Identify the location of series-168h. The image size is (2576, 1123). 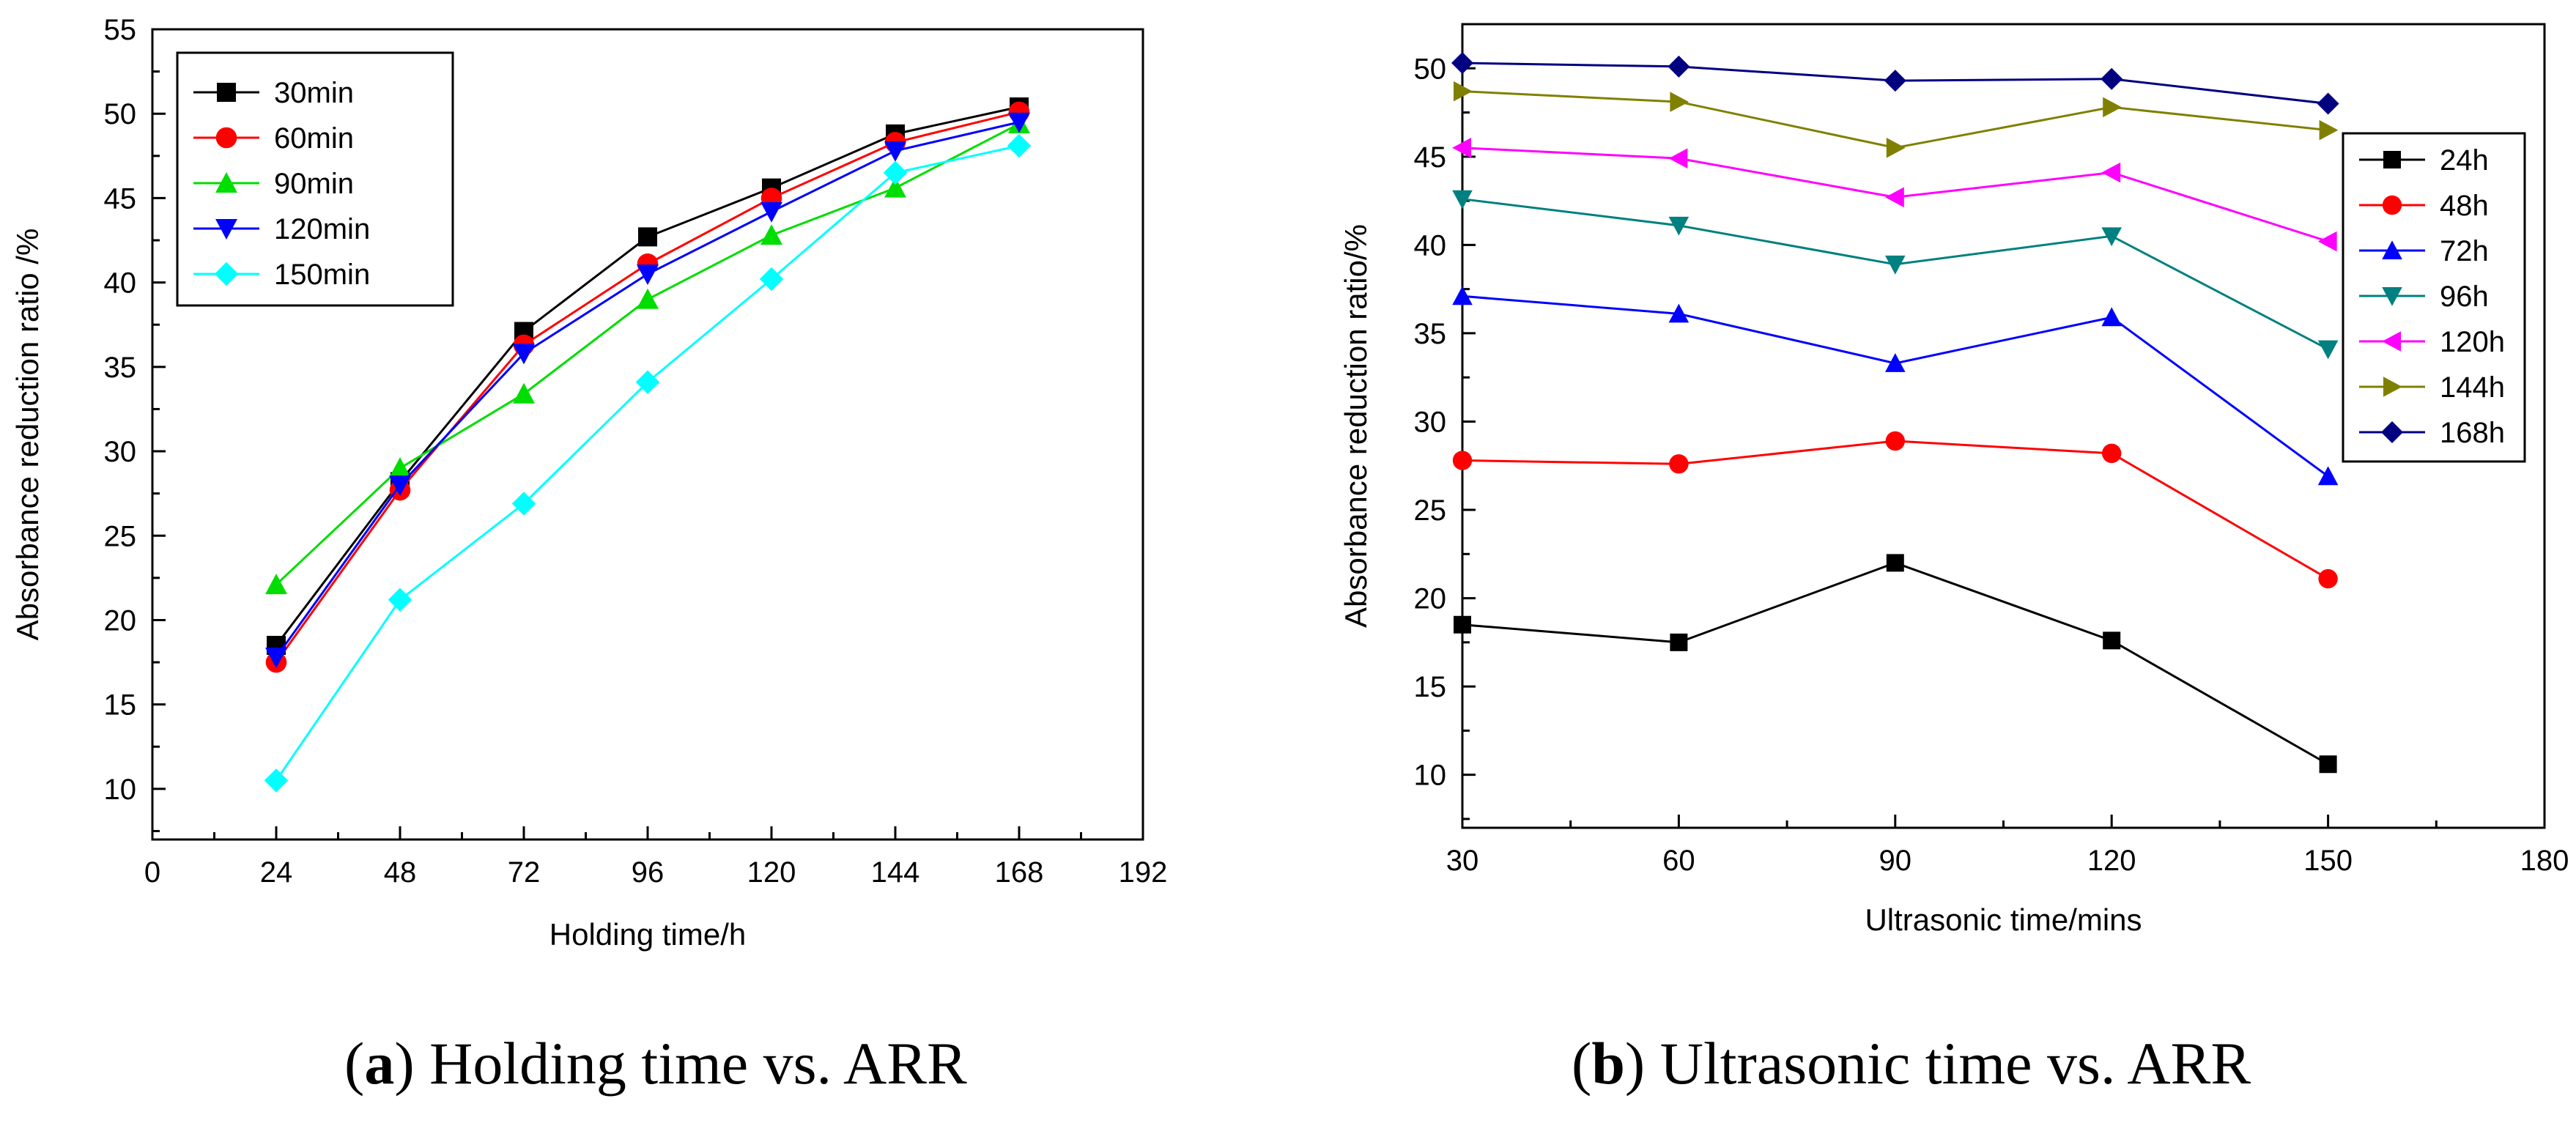
(1895, 84).